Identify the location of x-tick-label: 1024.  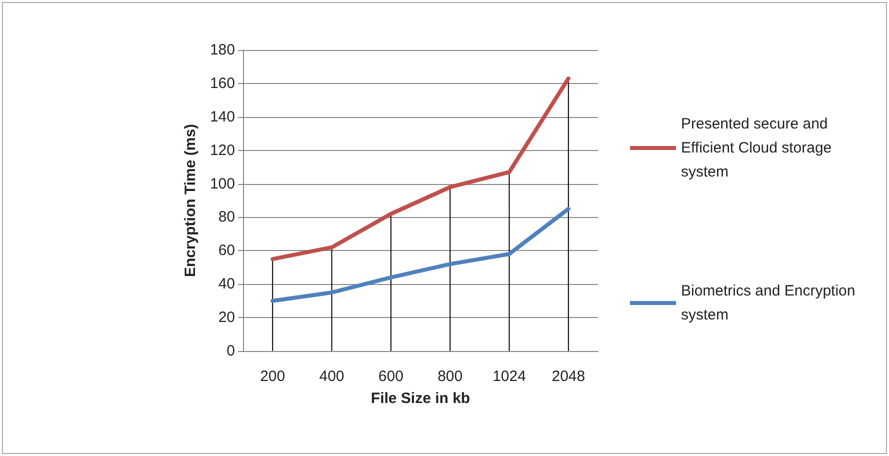
(509, 376).